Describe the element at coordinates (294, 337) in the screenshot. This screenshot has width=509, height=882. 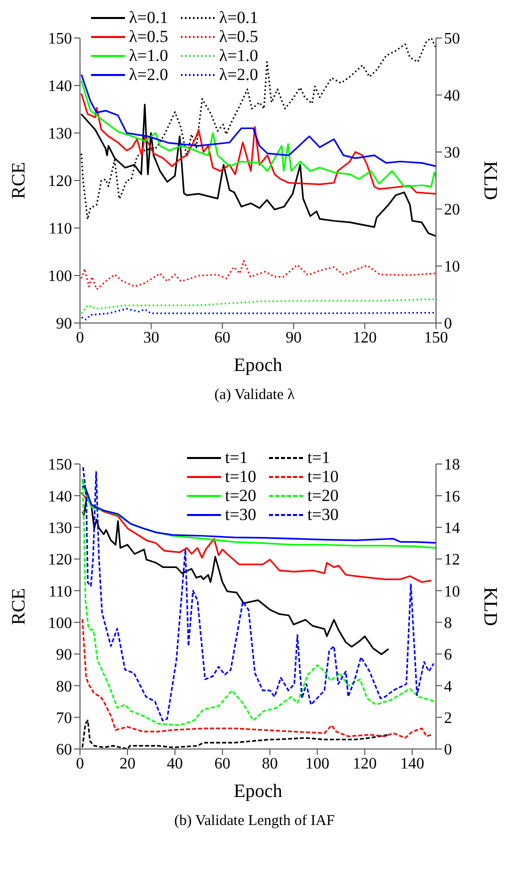
I see `x-tick-label: 90` at that location.